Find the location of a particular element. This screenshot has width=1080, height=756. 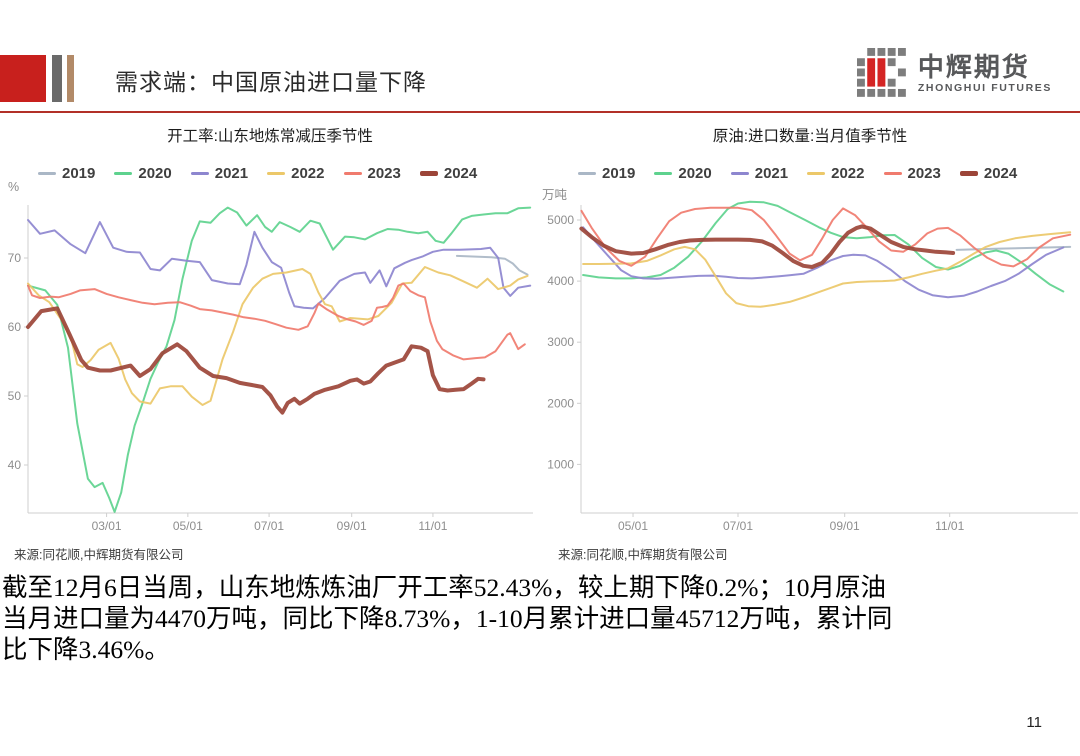

y-tick-label: 50 is located at coordinates (15, 396).